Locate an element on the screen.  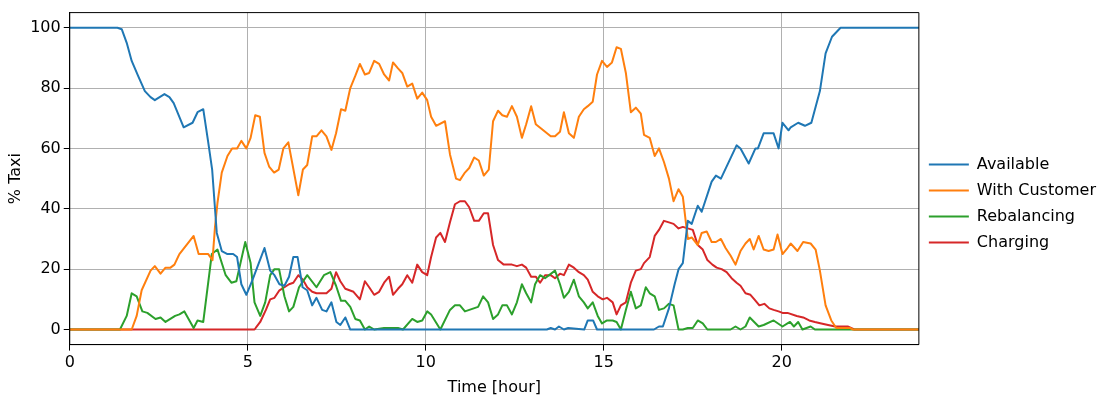
legend-label: Rebalancing is located at coordinates (1026, 215).